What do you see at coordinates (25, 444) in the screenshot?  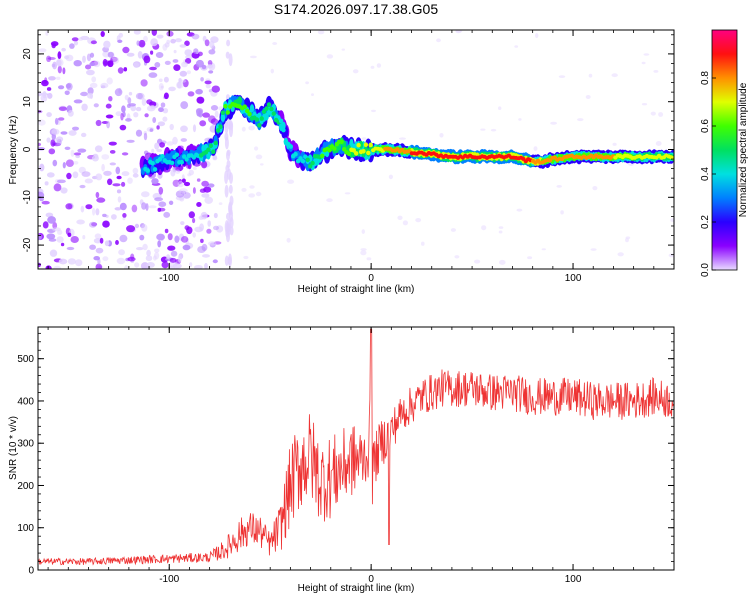 I see `y-tick-label: 300` at bounding box center [25, 444].